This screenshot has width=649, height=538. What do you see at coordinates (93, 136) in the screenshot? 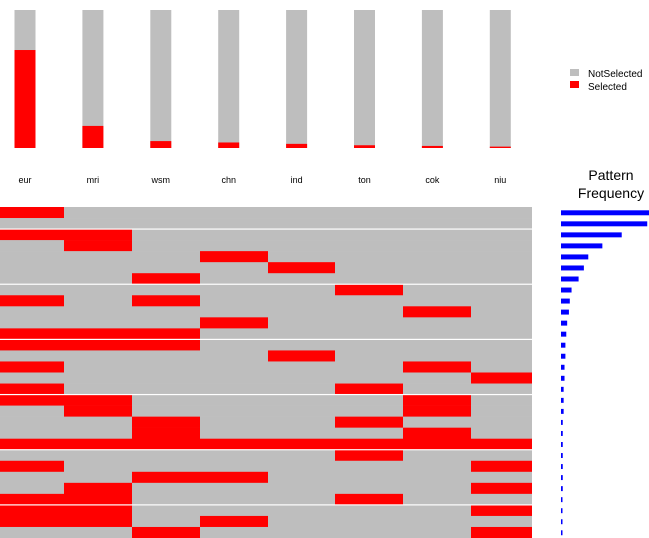
I see `bar-mri-selected` at bounding box center [93, 136].